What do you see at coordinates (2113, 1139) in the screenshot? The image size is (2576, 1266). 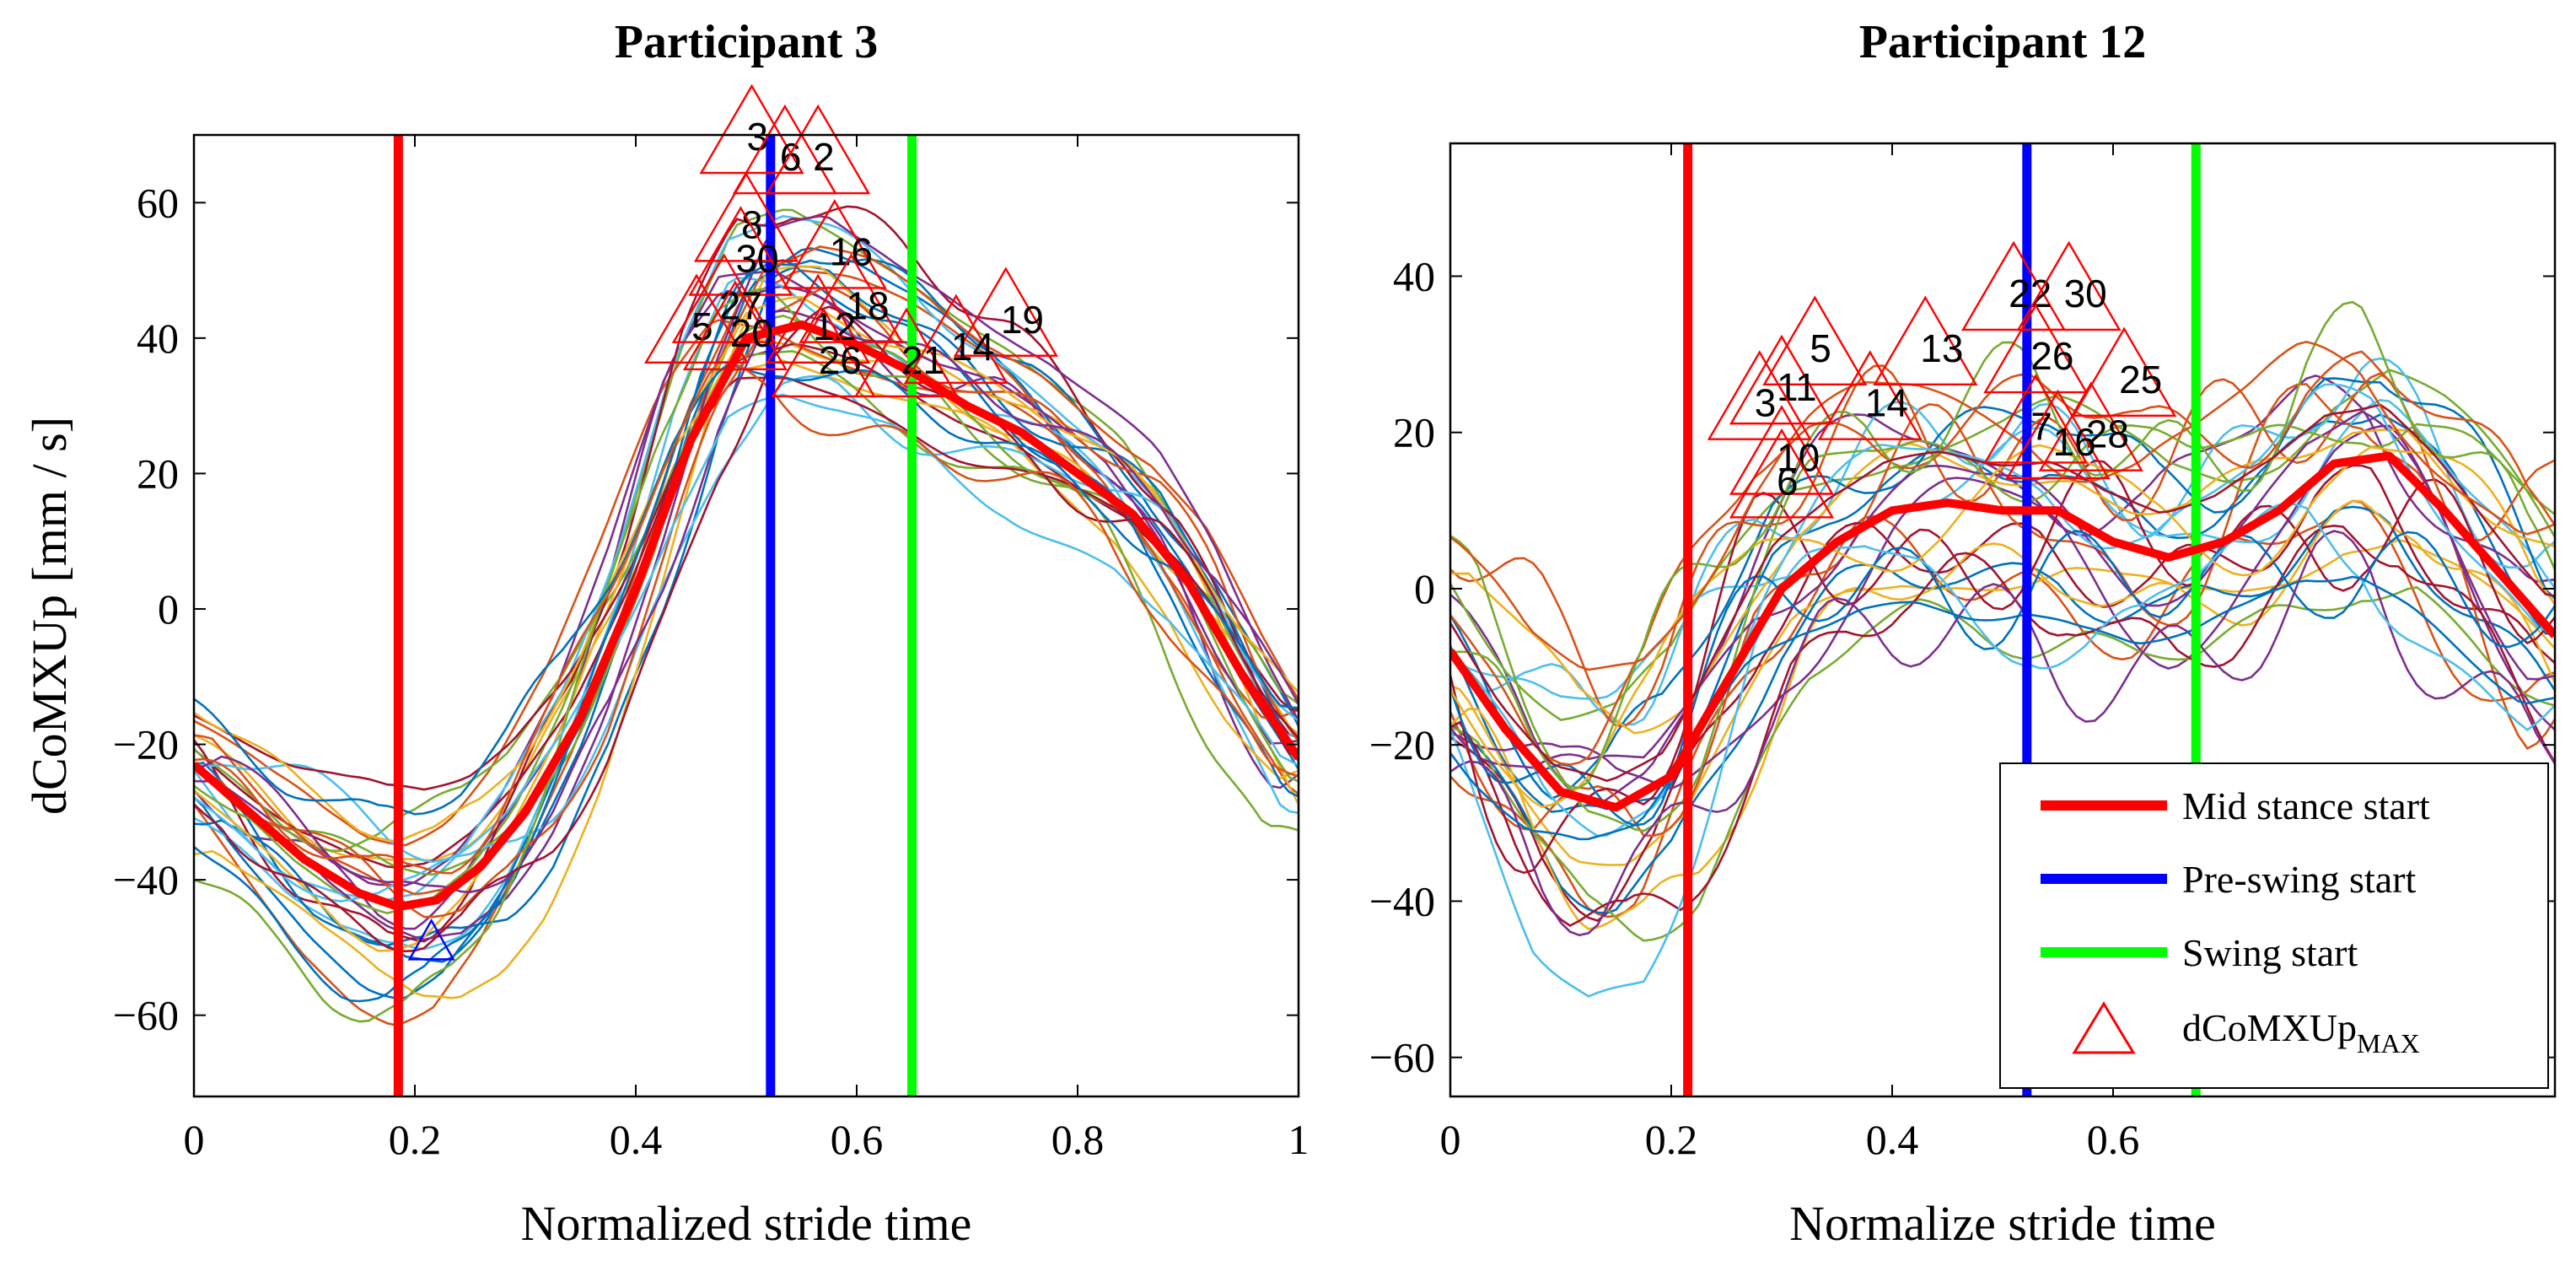 I see `x-tick-label: 0.6` at bounding box center [2113, 1139].